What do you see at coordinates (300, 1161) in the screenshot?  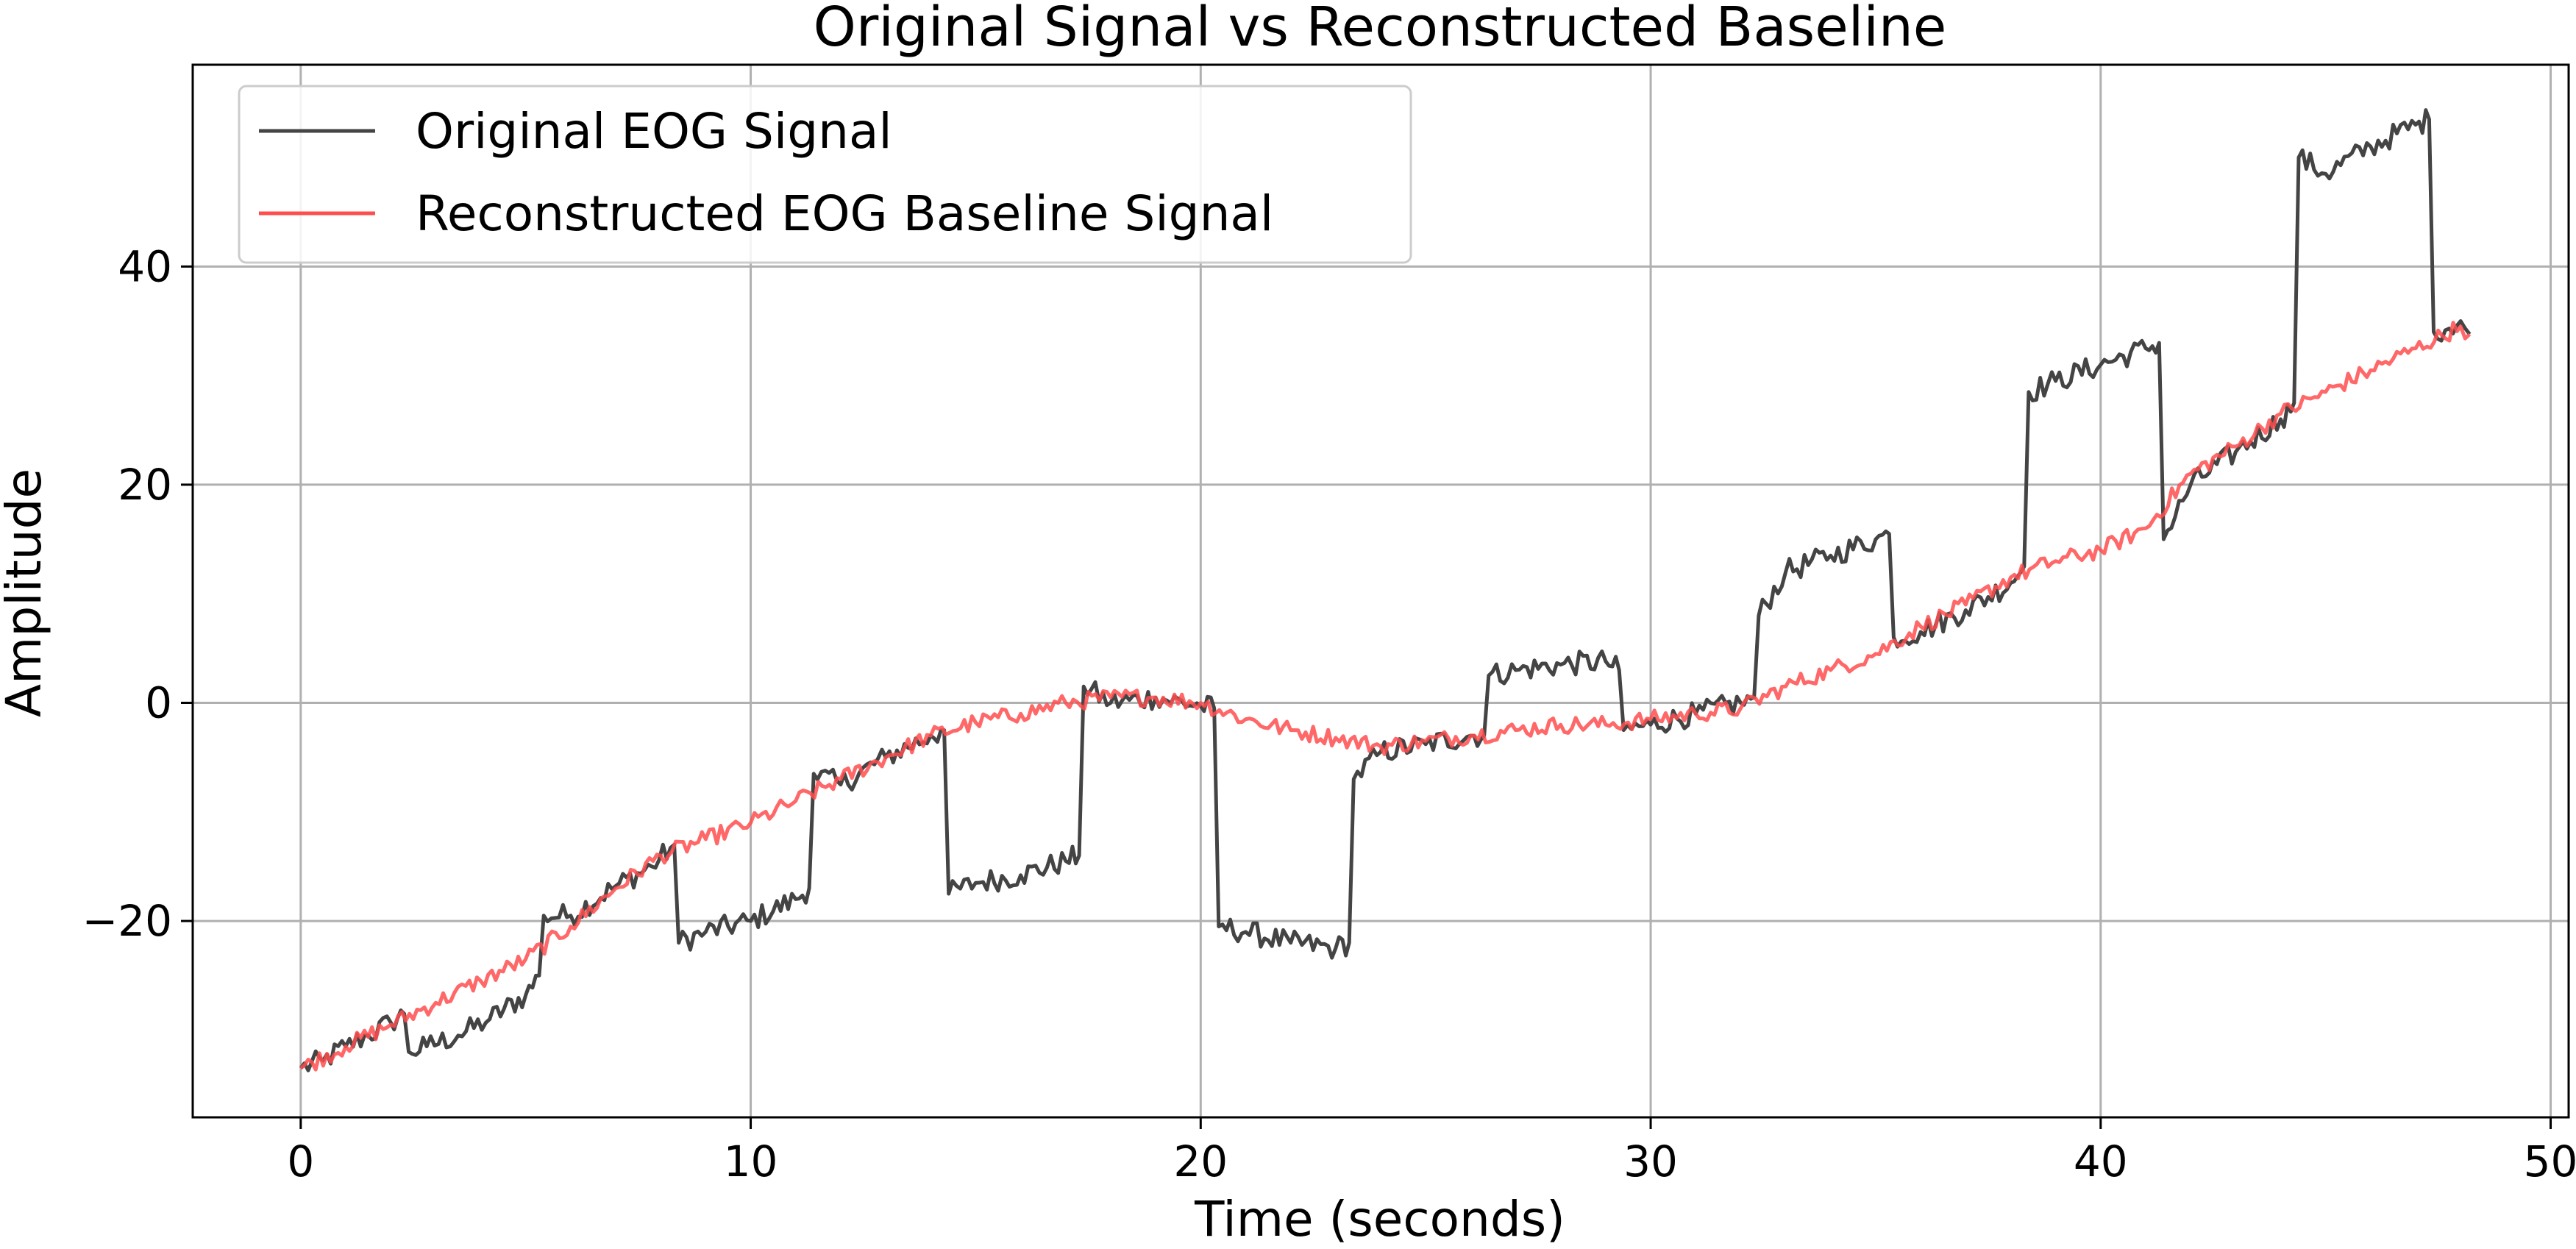 I see `x-tick-label: 0` at bounding box center [300, 1161].